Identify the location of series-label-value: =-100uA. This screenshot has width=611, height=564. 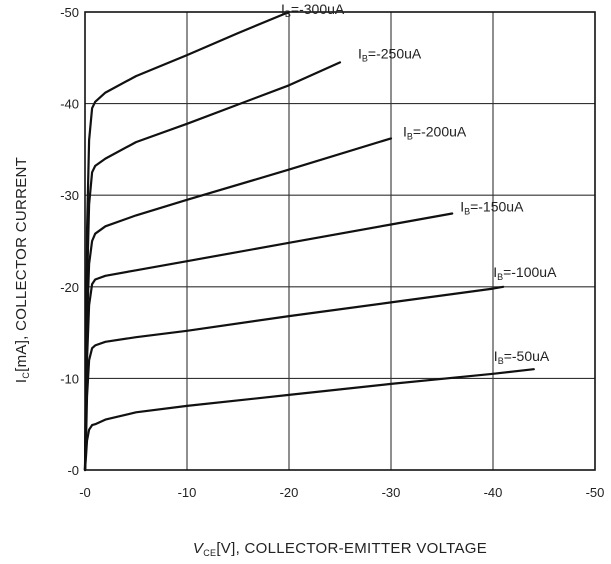
(530, 272).